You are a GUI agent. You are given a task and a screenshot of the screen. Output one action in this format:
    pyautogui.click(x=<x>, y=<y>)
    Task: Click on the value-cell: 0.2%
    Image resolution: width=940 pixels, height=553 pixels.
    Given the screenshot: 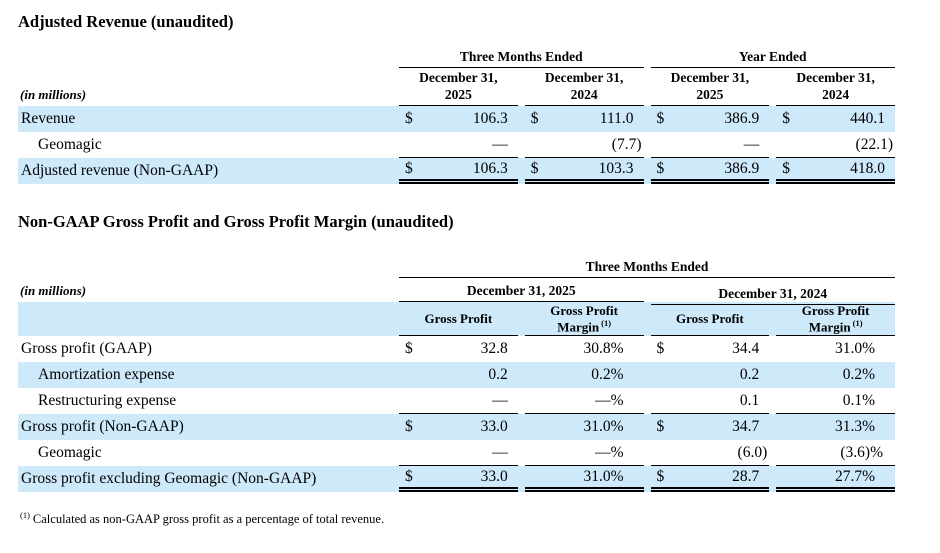 What is the action you would take?
    pyautogui.click(x=584, y=375)
    